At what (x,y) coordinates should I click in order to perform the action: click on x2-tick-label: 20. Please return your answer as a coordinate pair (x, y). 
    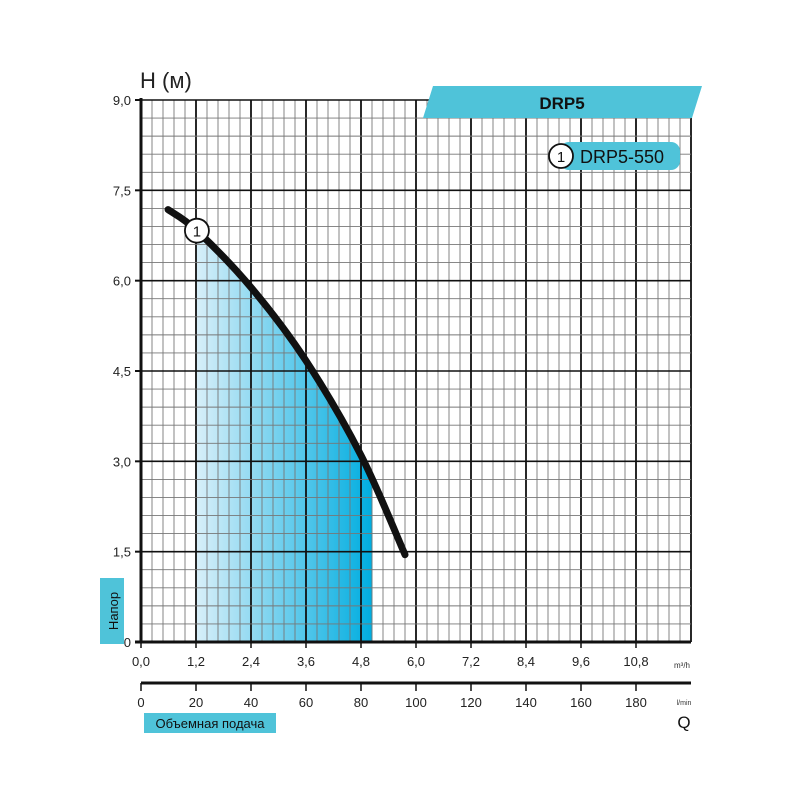
    Looking at the image, I should click on (196, 702).